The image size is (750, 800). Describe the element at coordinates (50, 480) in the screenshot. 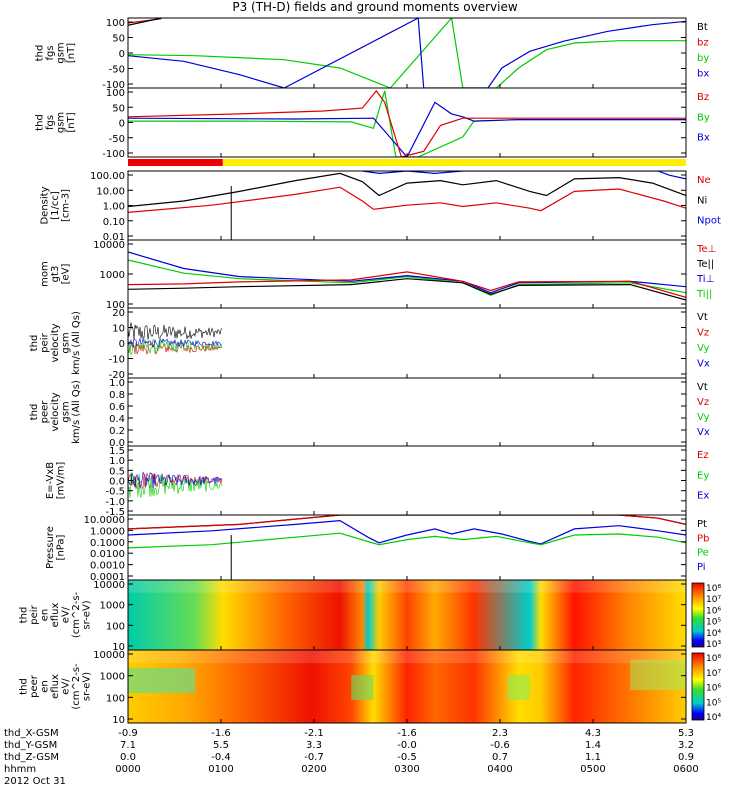

I see `y-axis-label: E=-VxB` at that location.